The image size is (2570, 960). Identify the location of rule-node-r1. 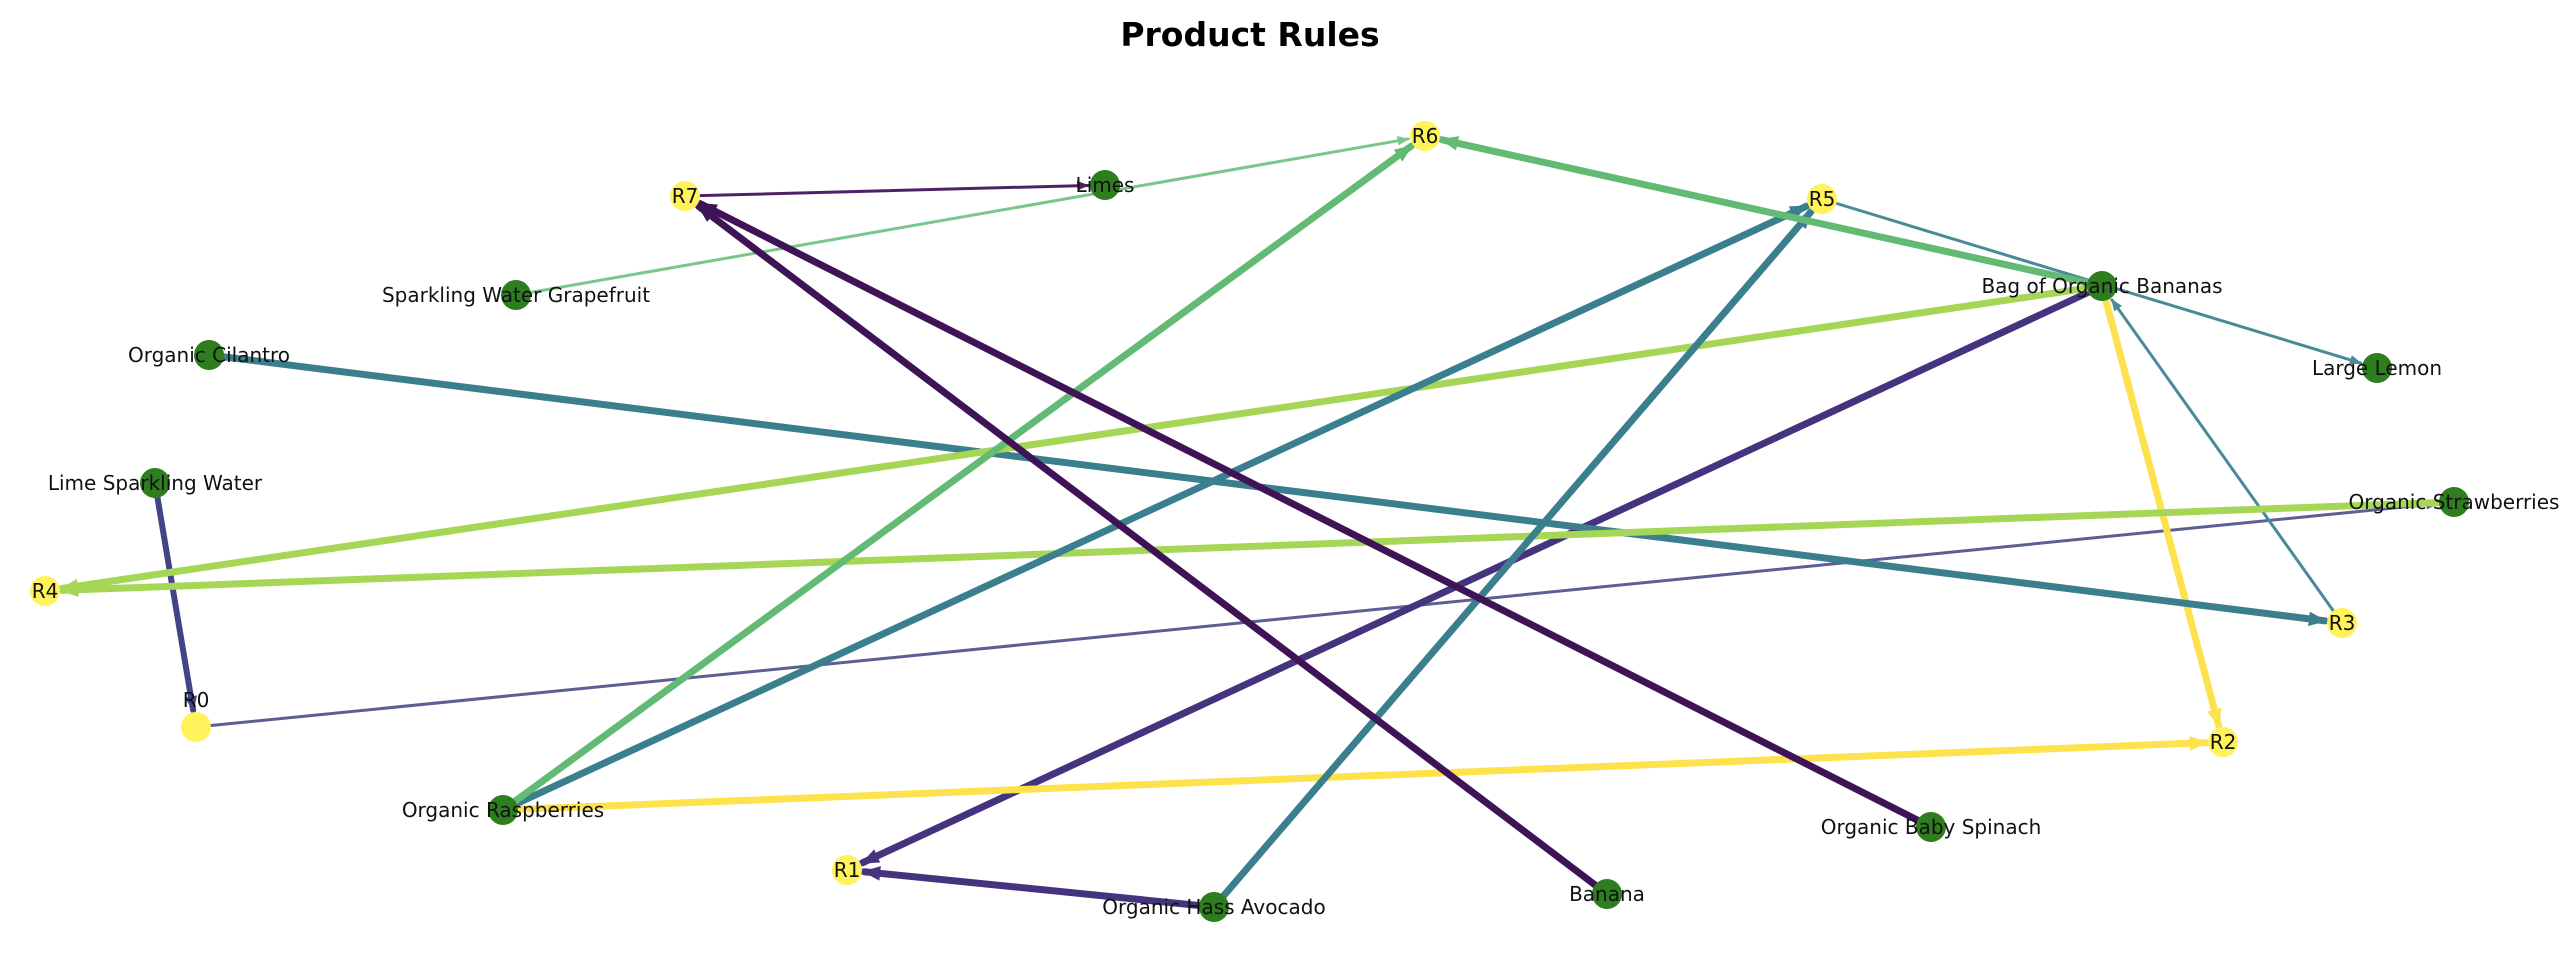
(847, 870).